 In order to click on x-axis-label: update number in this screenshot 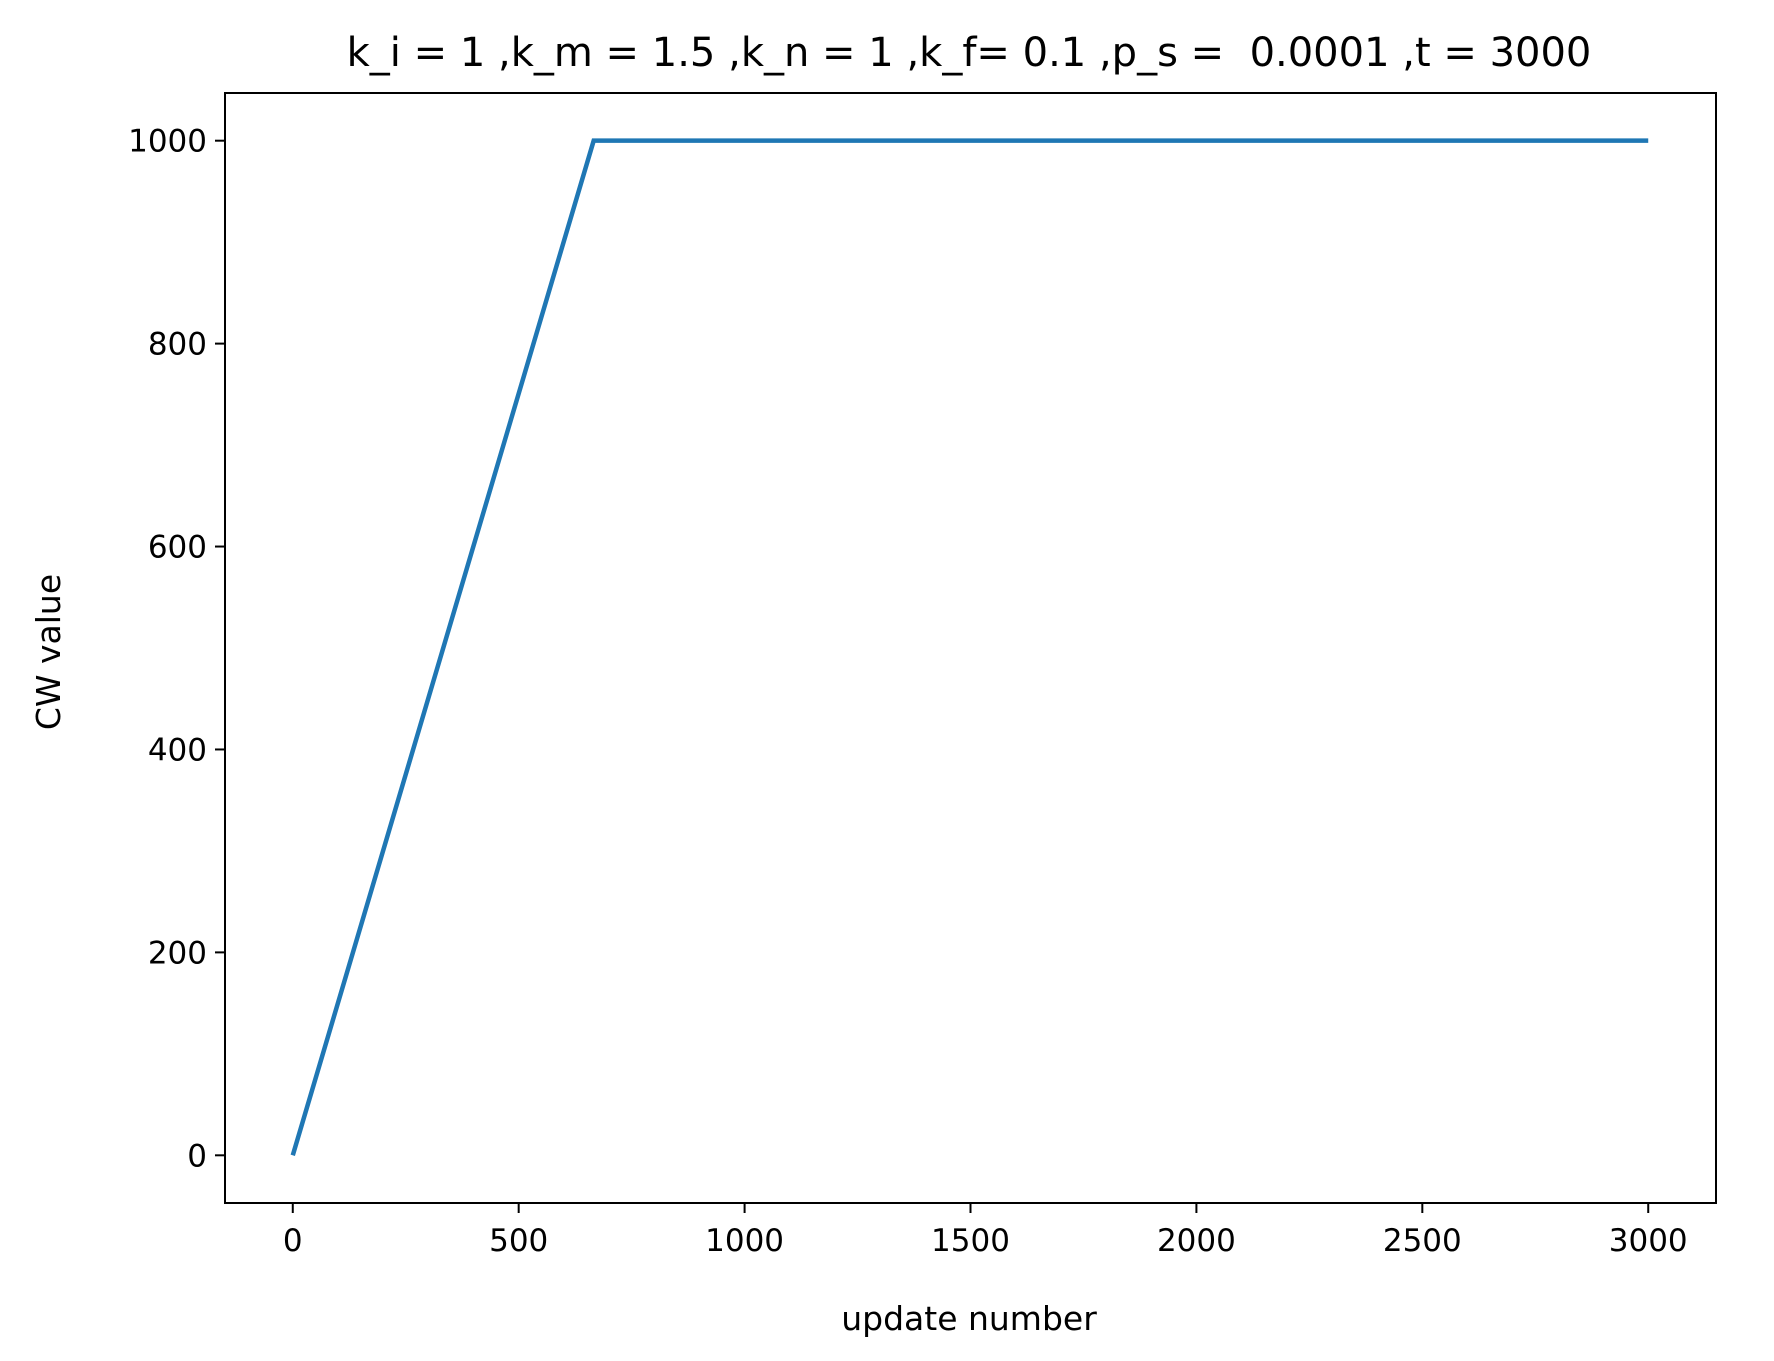, I will do `click(969, 1318)`.